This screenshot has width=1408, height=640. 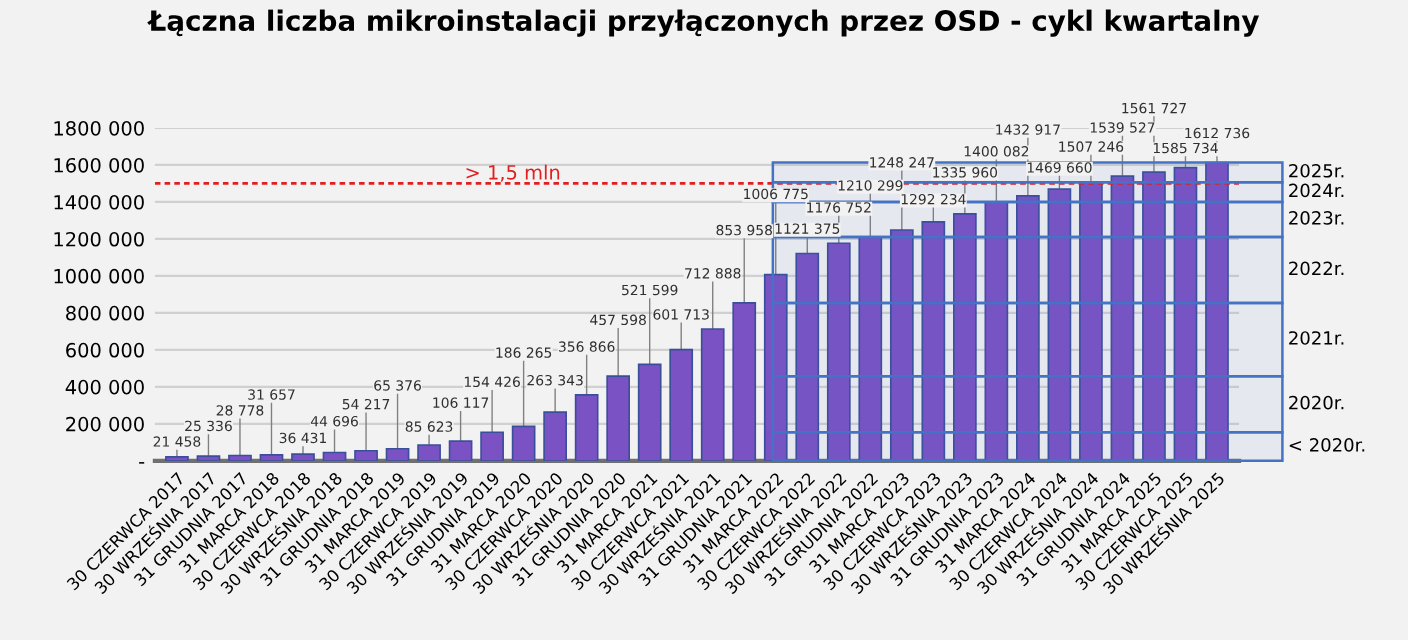 What do you see at coordinates (105, 313) in the screenshot?
I see `y-tick-label: 800 000` at bounding box center [105, 313].